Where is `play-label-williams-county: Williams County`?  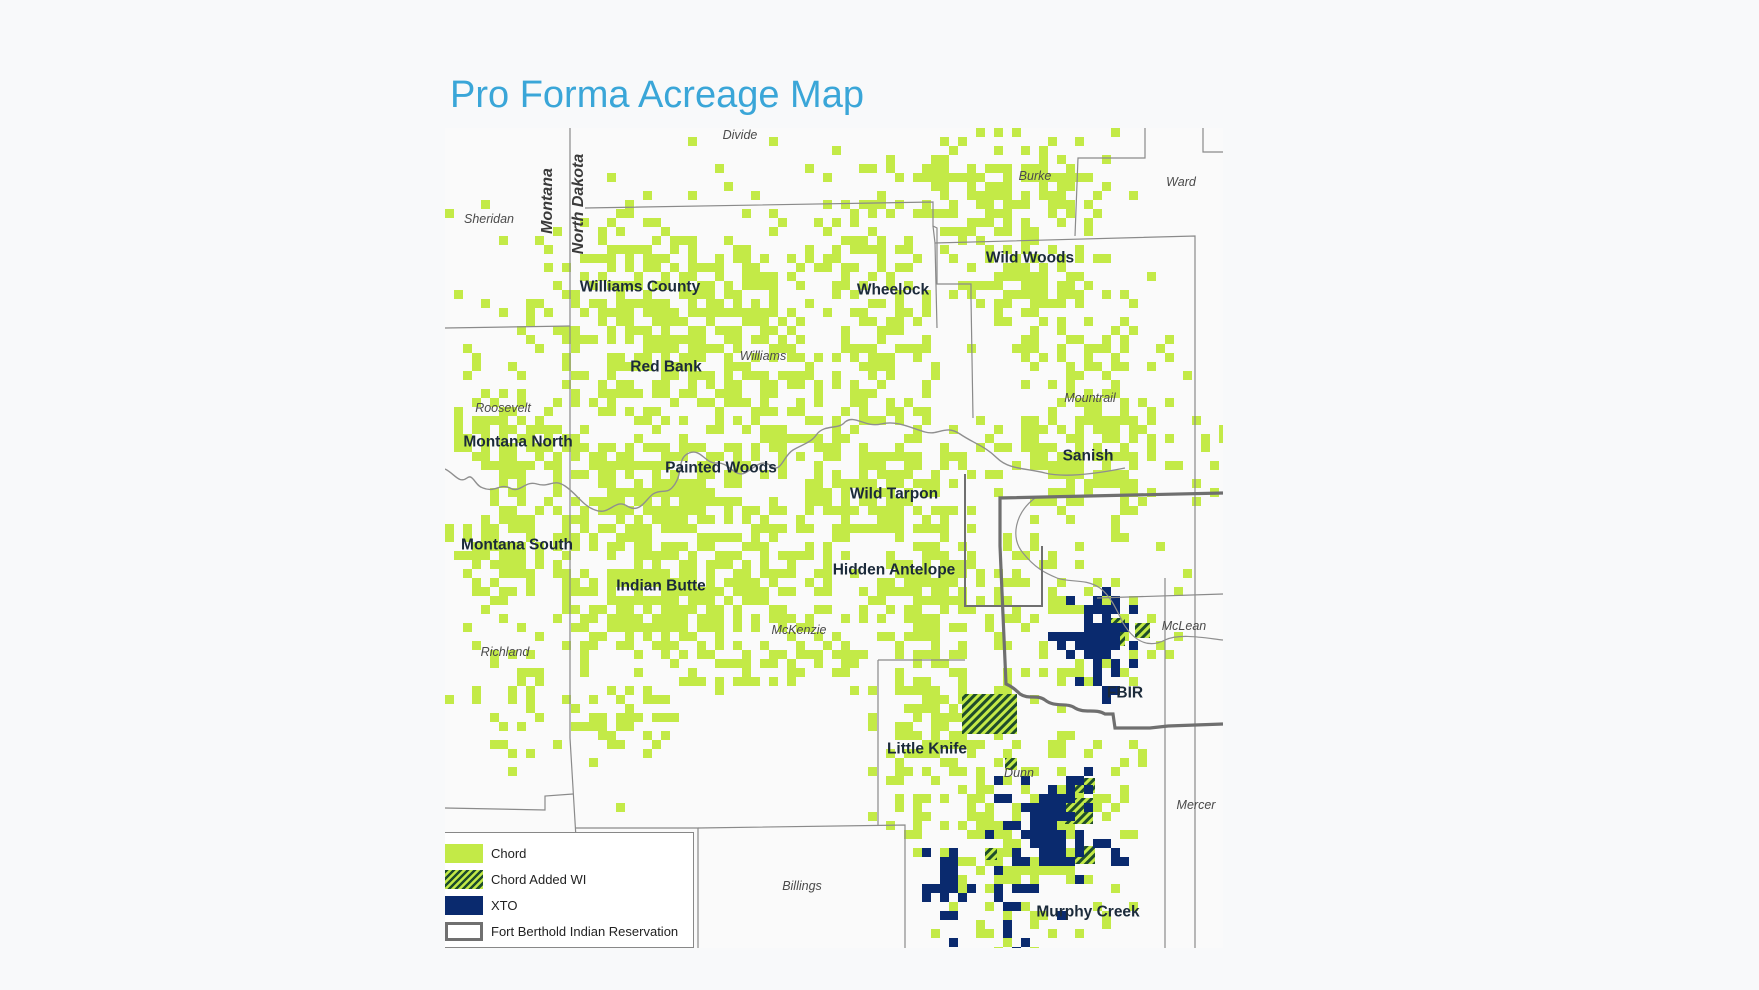
play-label-williams-county: Williams County is located at coordinates (640, 287).